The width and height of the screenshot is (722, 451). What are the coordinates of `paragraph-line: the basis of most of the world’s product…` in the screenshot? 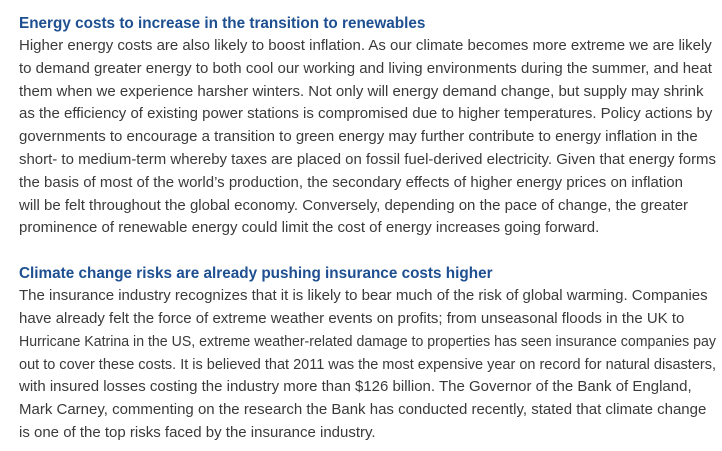 It's located at (351, 182).